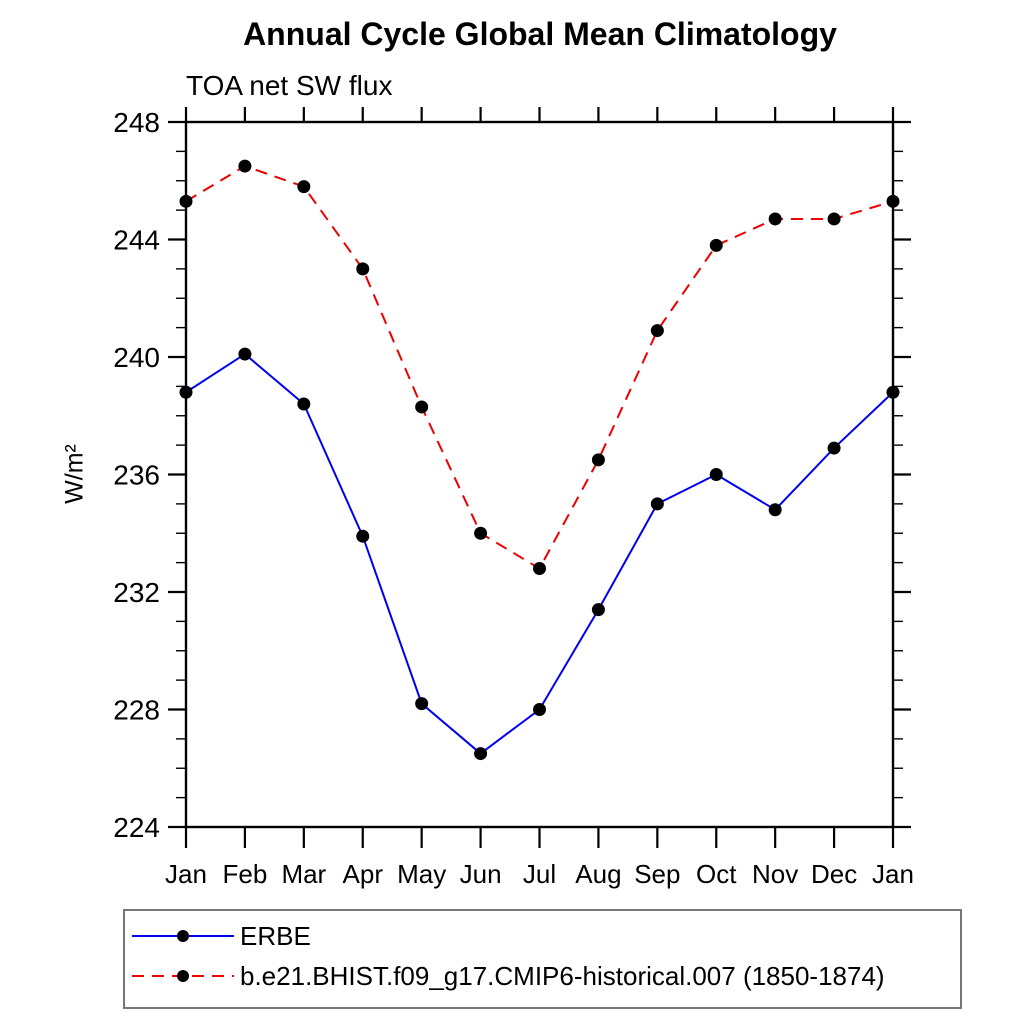 The height and width of the screenshot is (1024, 1024). What do you see at coordinates (136, 475) in the screenshot?
I see `y-tick-label: 236` at bounding box center [136, 475].